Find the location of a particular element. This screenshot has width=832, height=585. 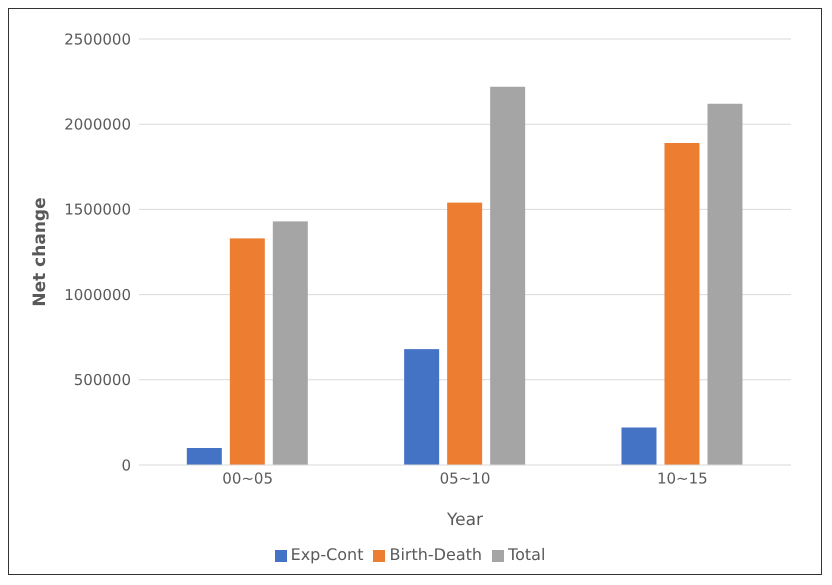

y-tick-label: 1500000 is located at coordinates (97, 209).